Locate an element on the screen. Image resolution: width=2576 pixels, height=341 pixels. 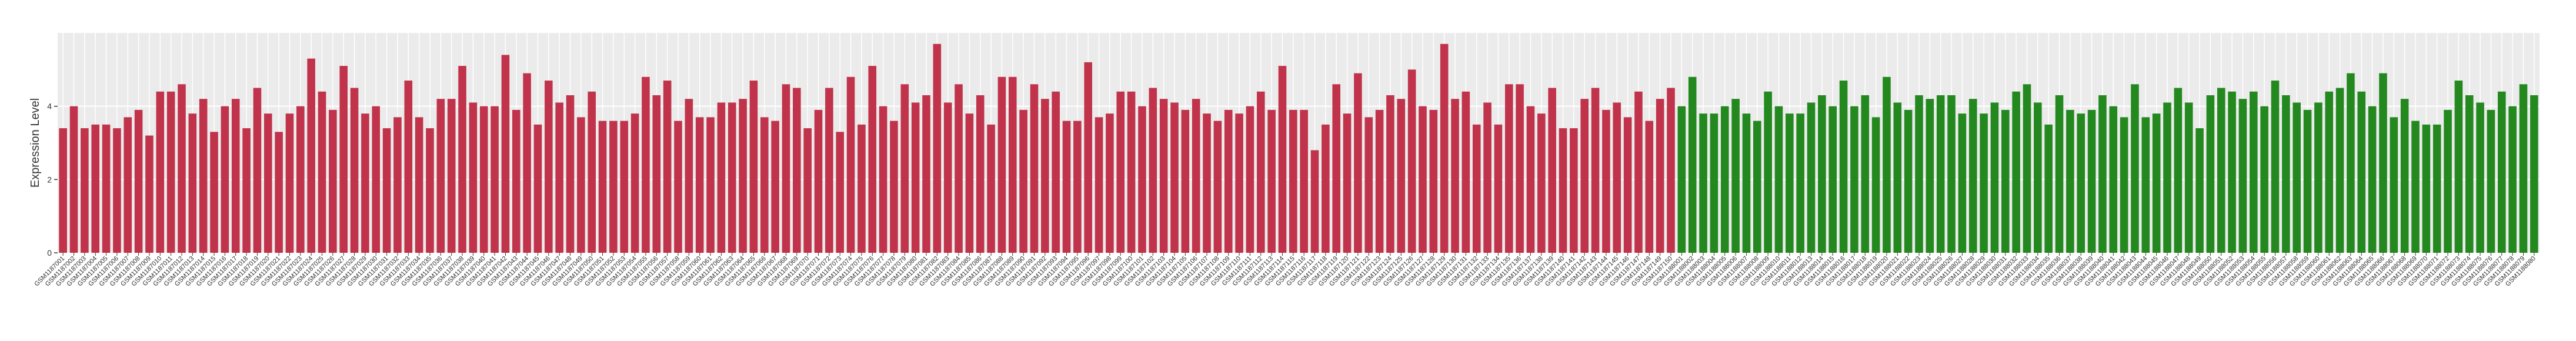
y-tick-label: 2 is located at coordinates (49, 179).